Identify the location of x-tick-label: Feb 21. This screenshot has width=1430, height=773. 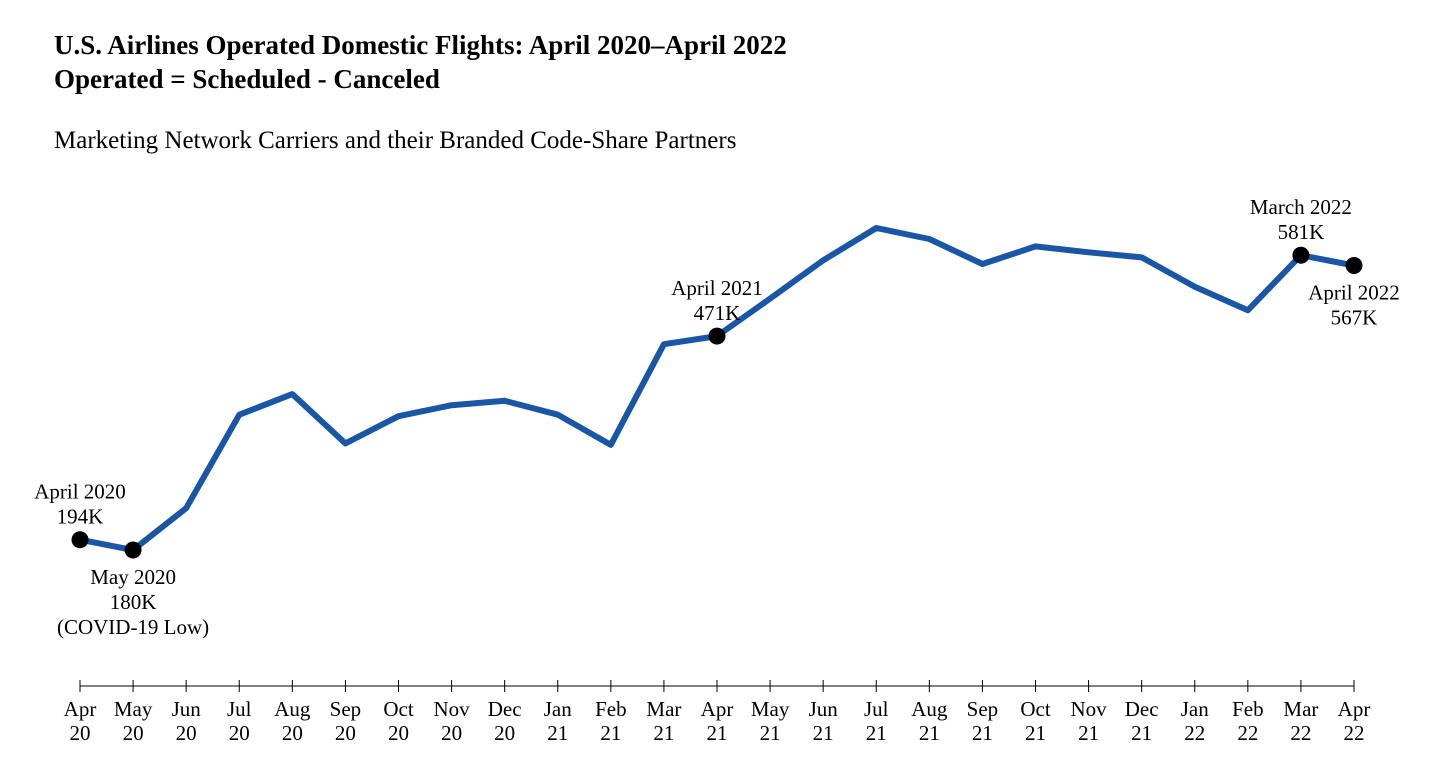
(611, 721).